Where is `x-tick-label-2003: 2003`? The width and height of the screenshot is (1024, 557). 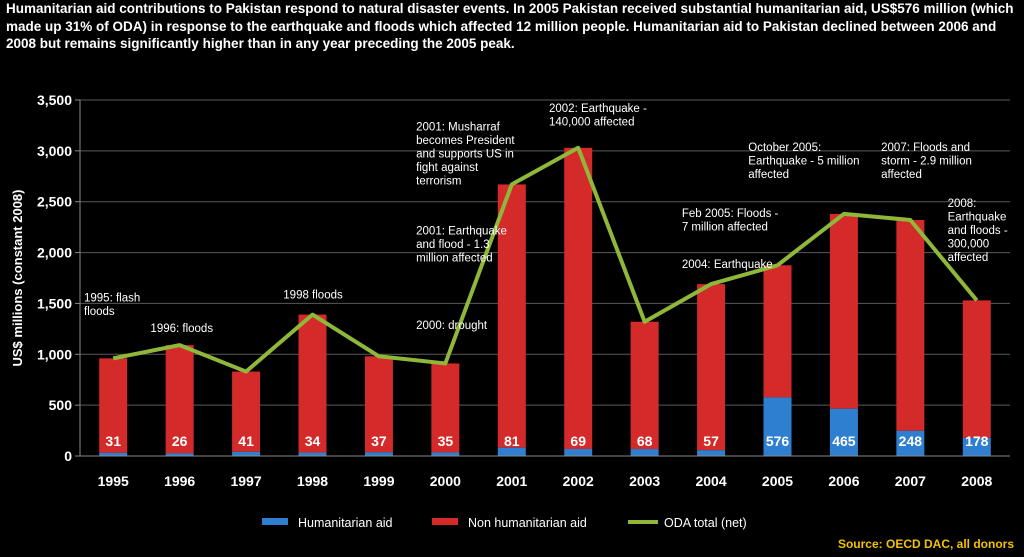
x-tick-label-2003: 2003 is located at coordinates (644, 481).